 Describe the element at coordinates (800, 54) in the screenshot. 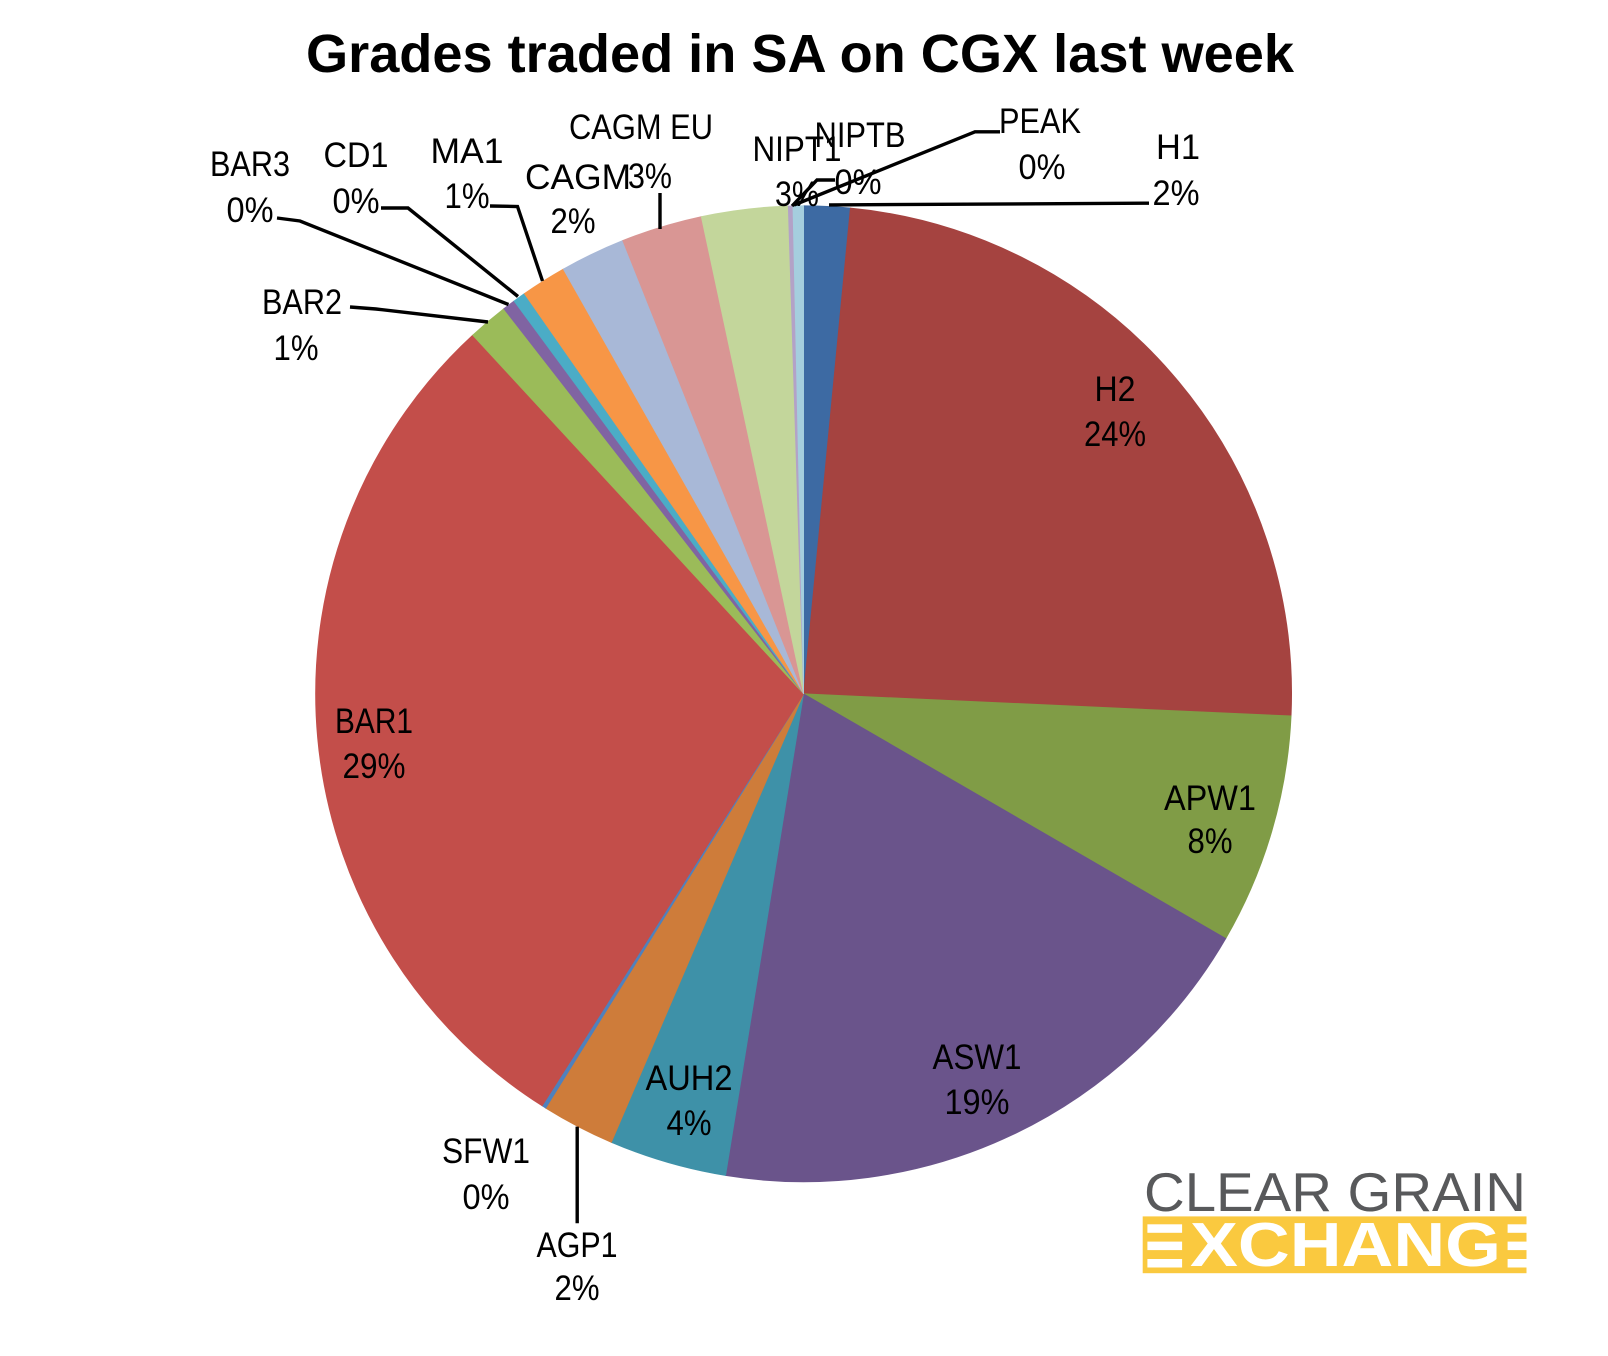

I see `svg-text:Grades traded in SA on CGX las: Grades traded in SA on CGX last week` at that location.